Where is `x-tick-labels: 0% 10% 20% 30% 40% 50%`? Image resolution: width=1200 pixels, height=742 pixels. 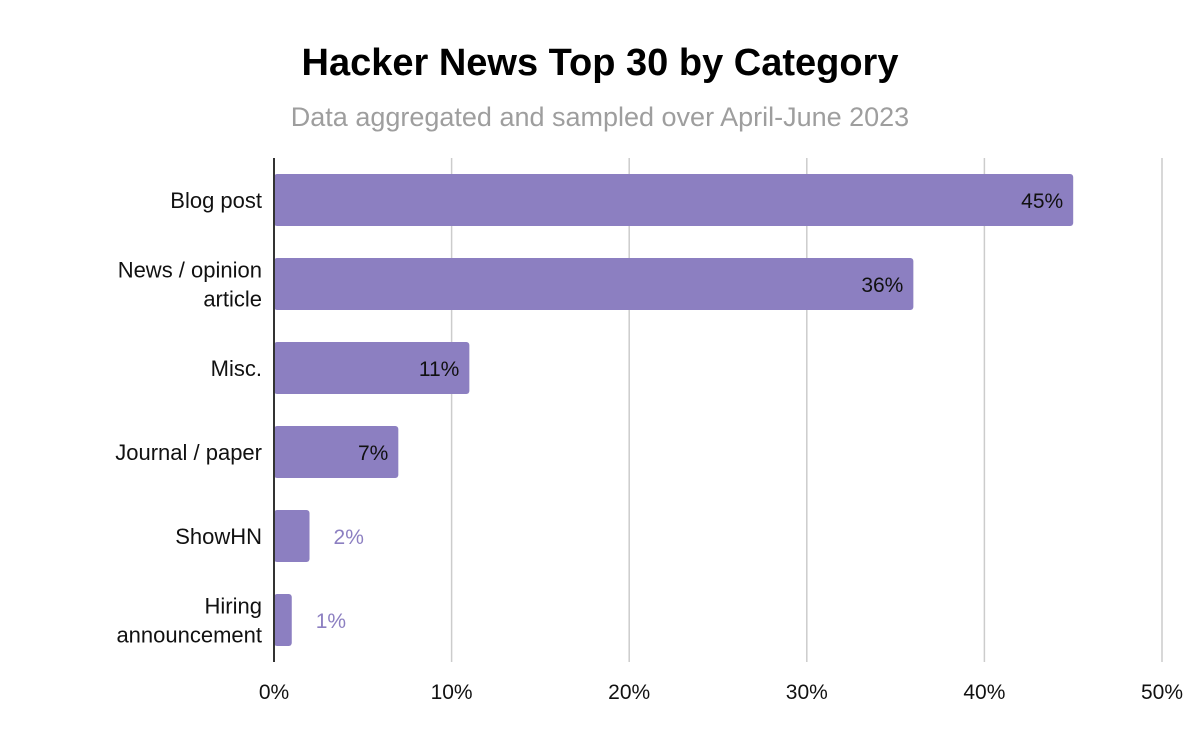
x-tick-labels: 0% 10% 20% 30% 40% 50% is located at coordinates (721, 692).